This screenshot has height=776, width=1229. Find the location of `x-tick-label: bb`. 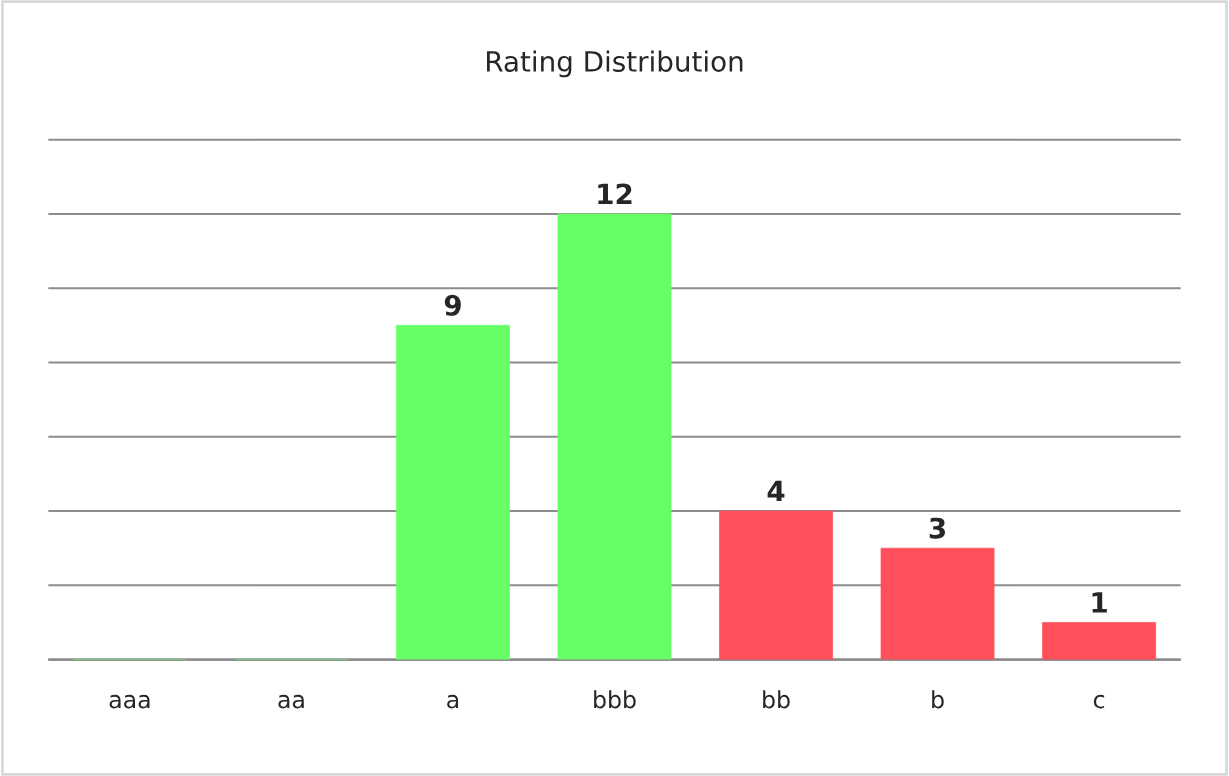

x-tick-label: bb is located at coordinates (776, 699).